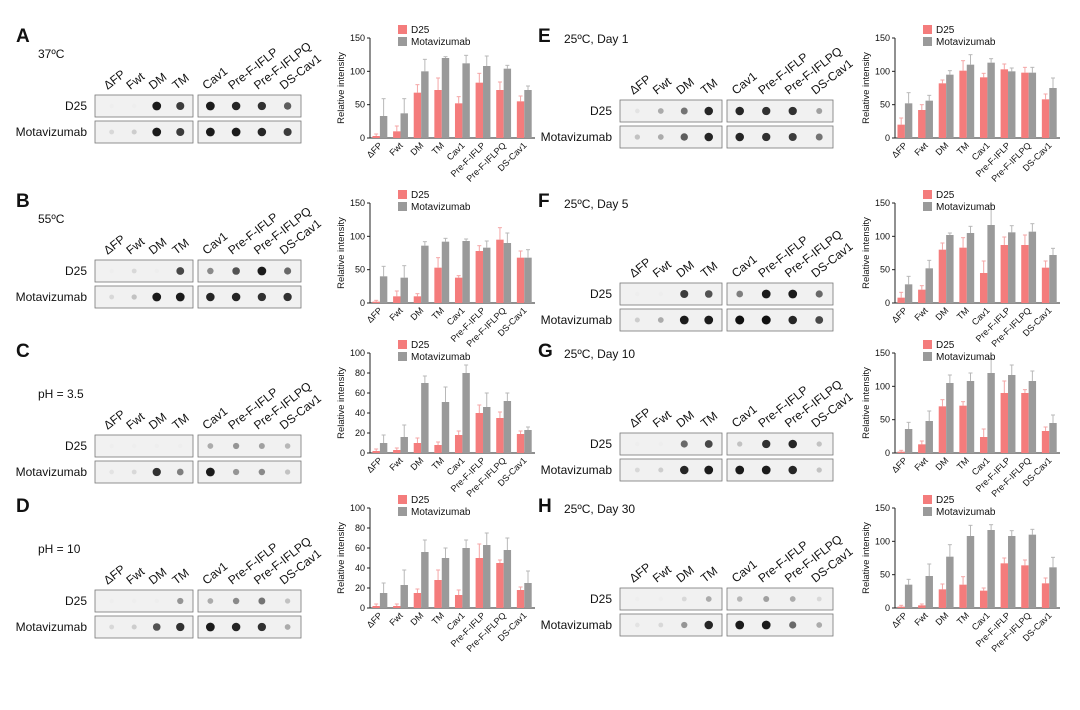 The width and height of the screenshot is (1080, 710). What do you see at coordinates (662, 418) in the screenshot?
I see `blot-header-g-1: Fwt` at bounding box center [662, 418].